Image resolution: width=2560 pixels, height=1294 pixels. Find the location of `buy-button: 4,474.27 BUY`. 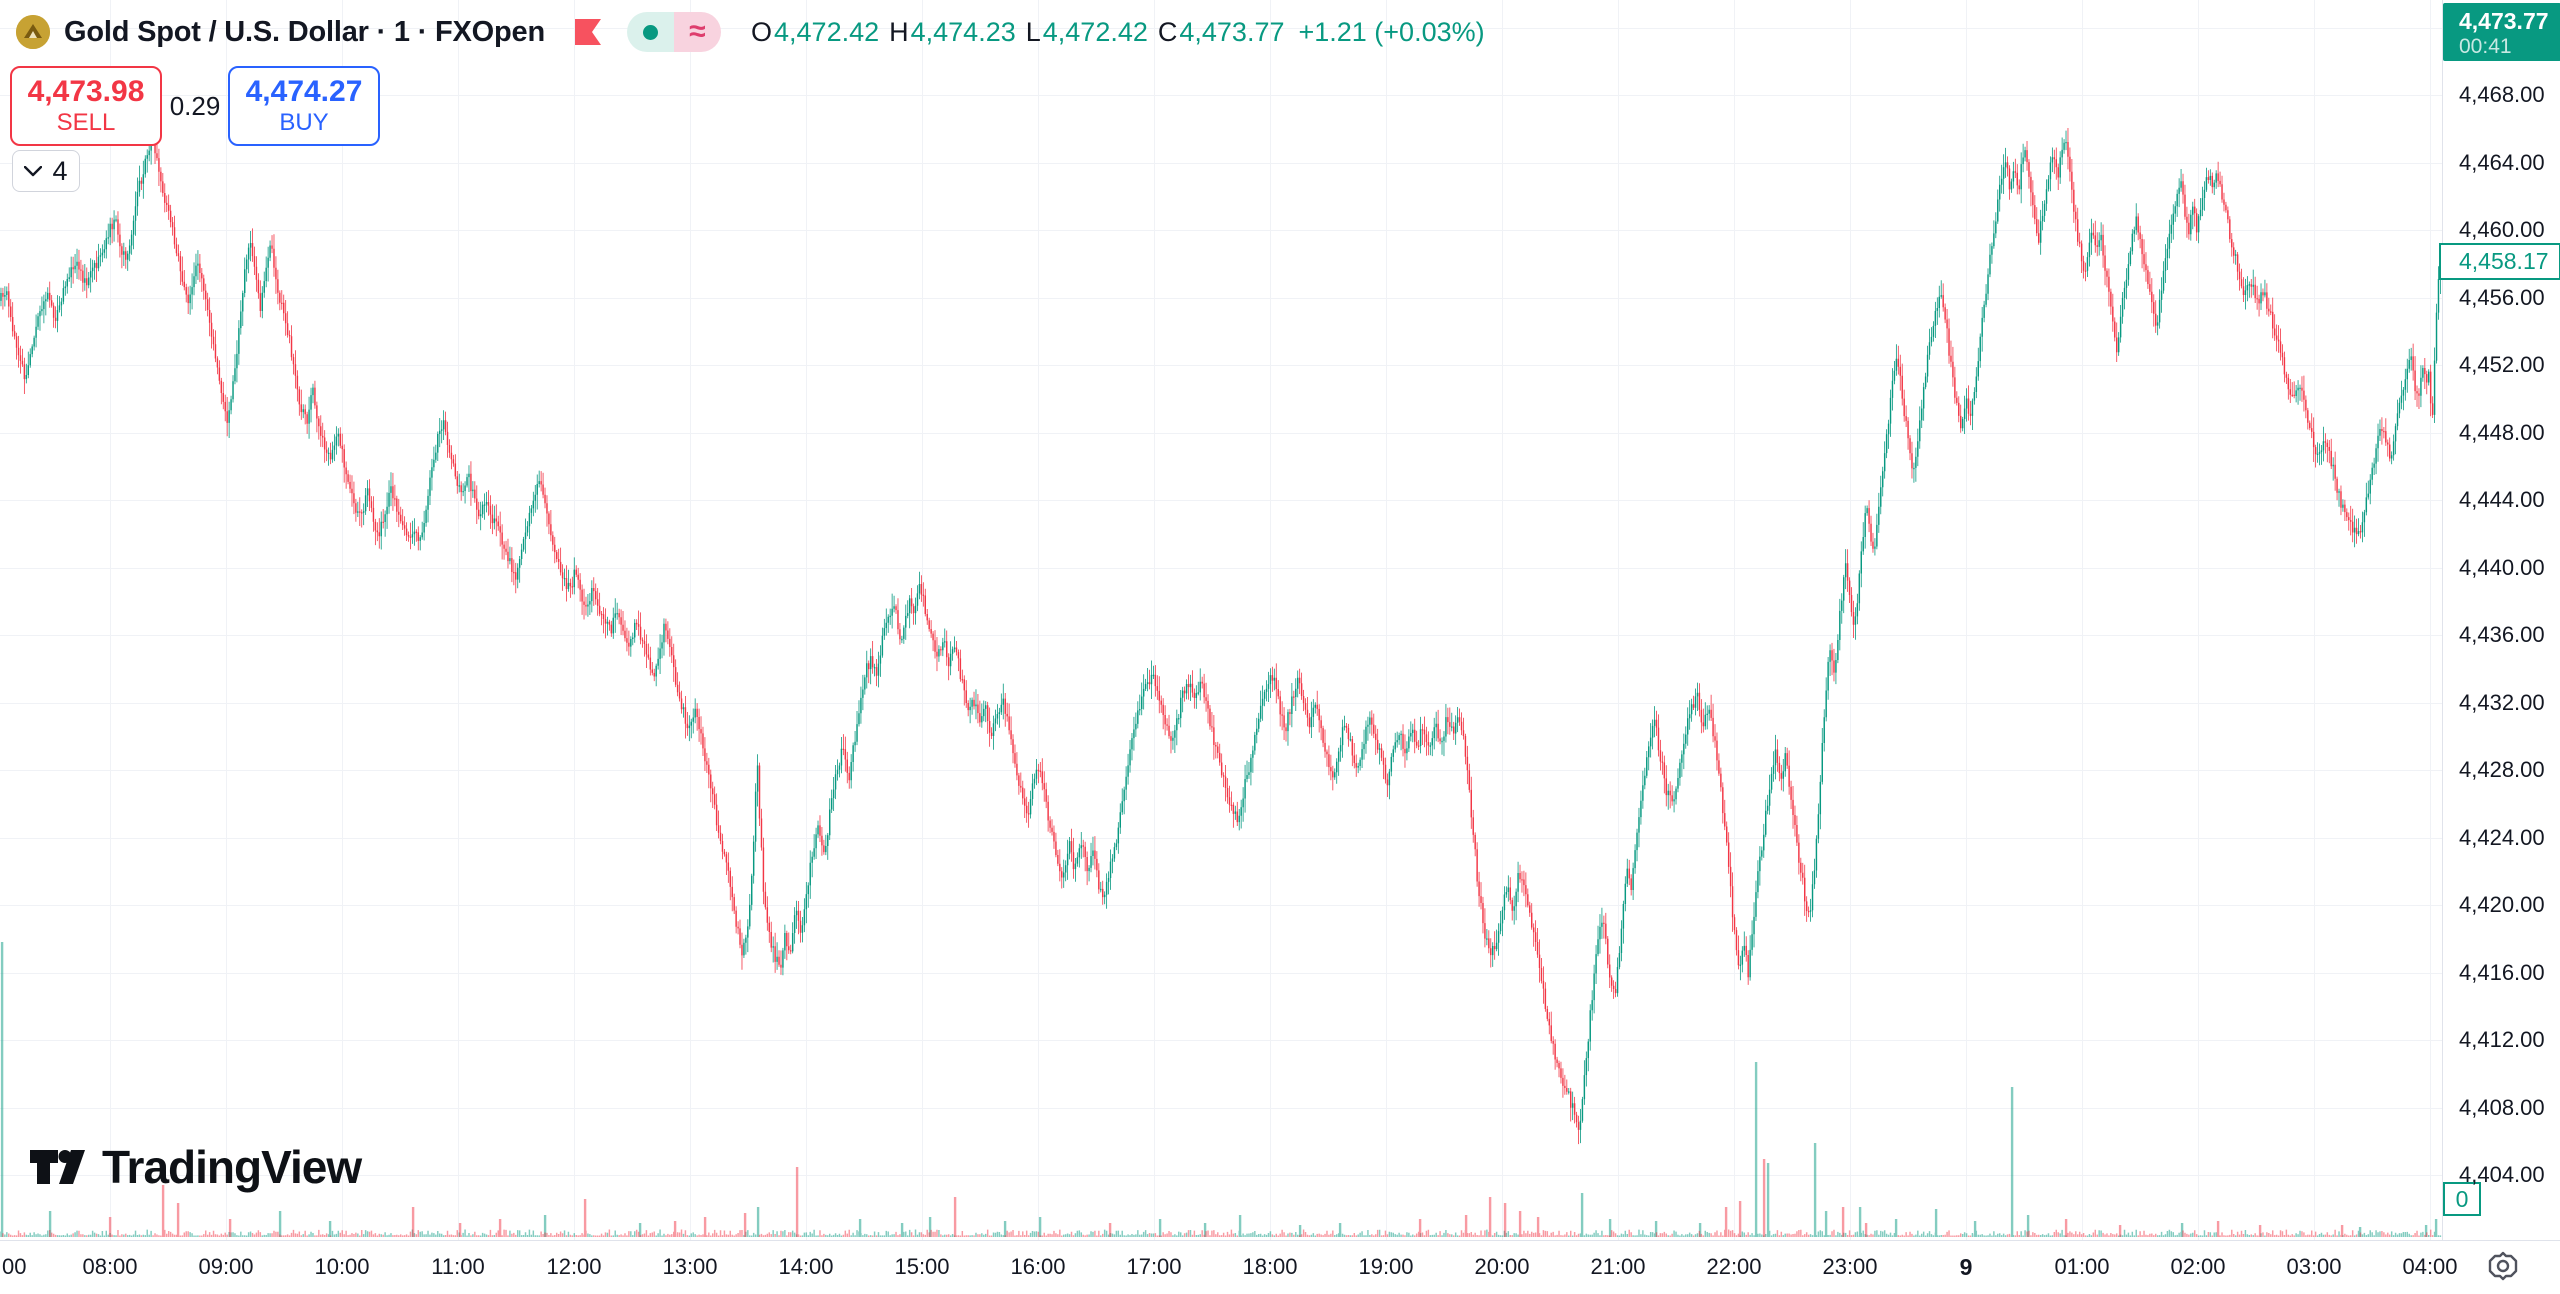

buy-button: 4,474.27 BUY is located at coordinates (304, 106).